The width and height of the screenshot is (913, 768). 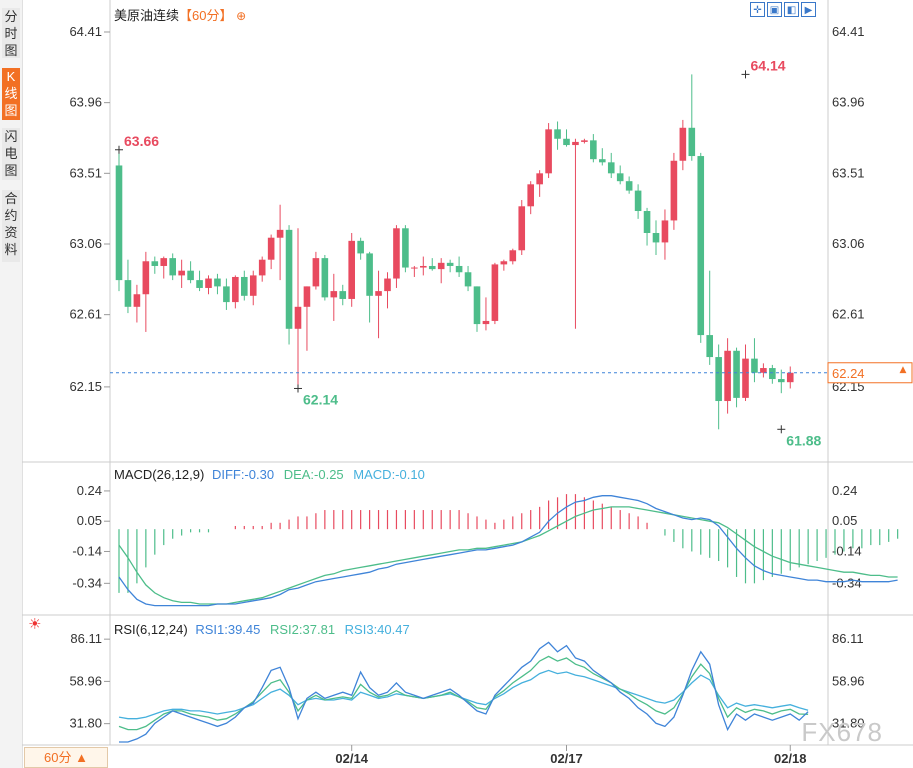 I want to click on price-tick-label-left: 63.06, so click(x=85, y=243).